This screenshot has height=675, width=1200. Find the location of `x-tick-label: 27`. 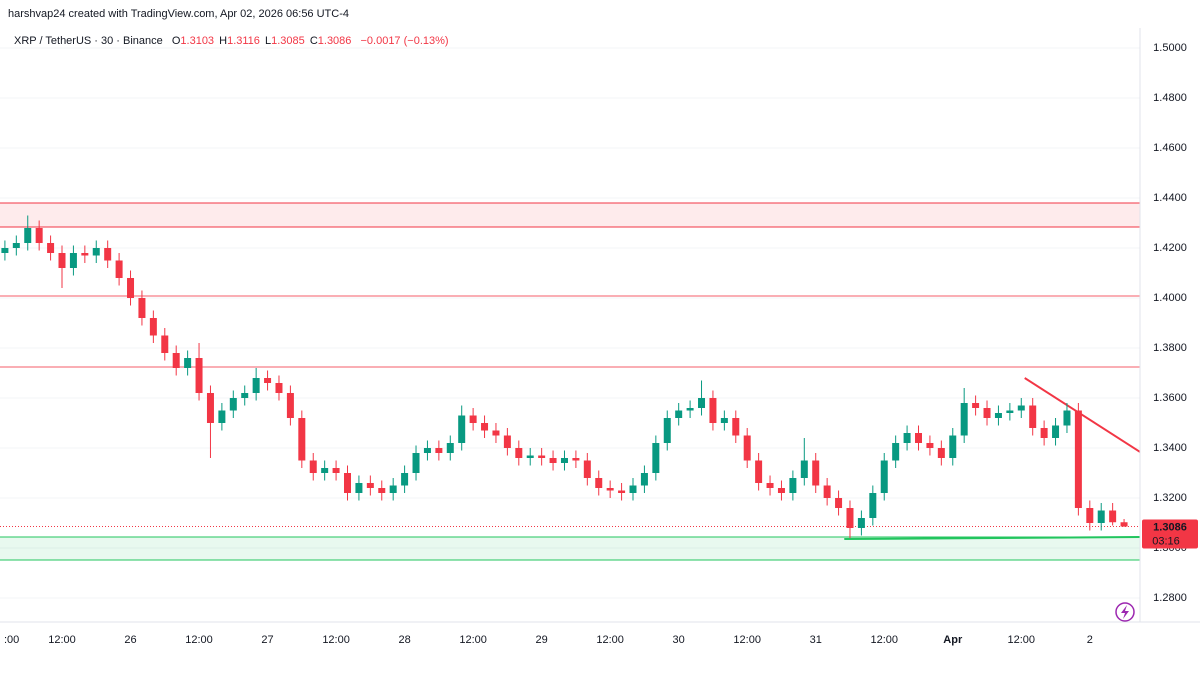

x-tick-label: 27 is located at coordinates (267, 640).